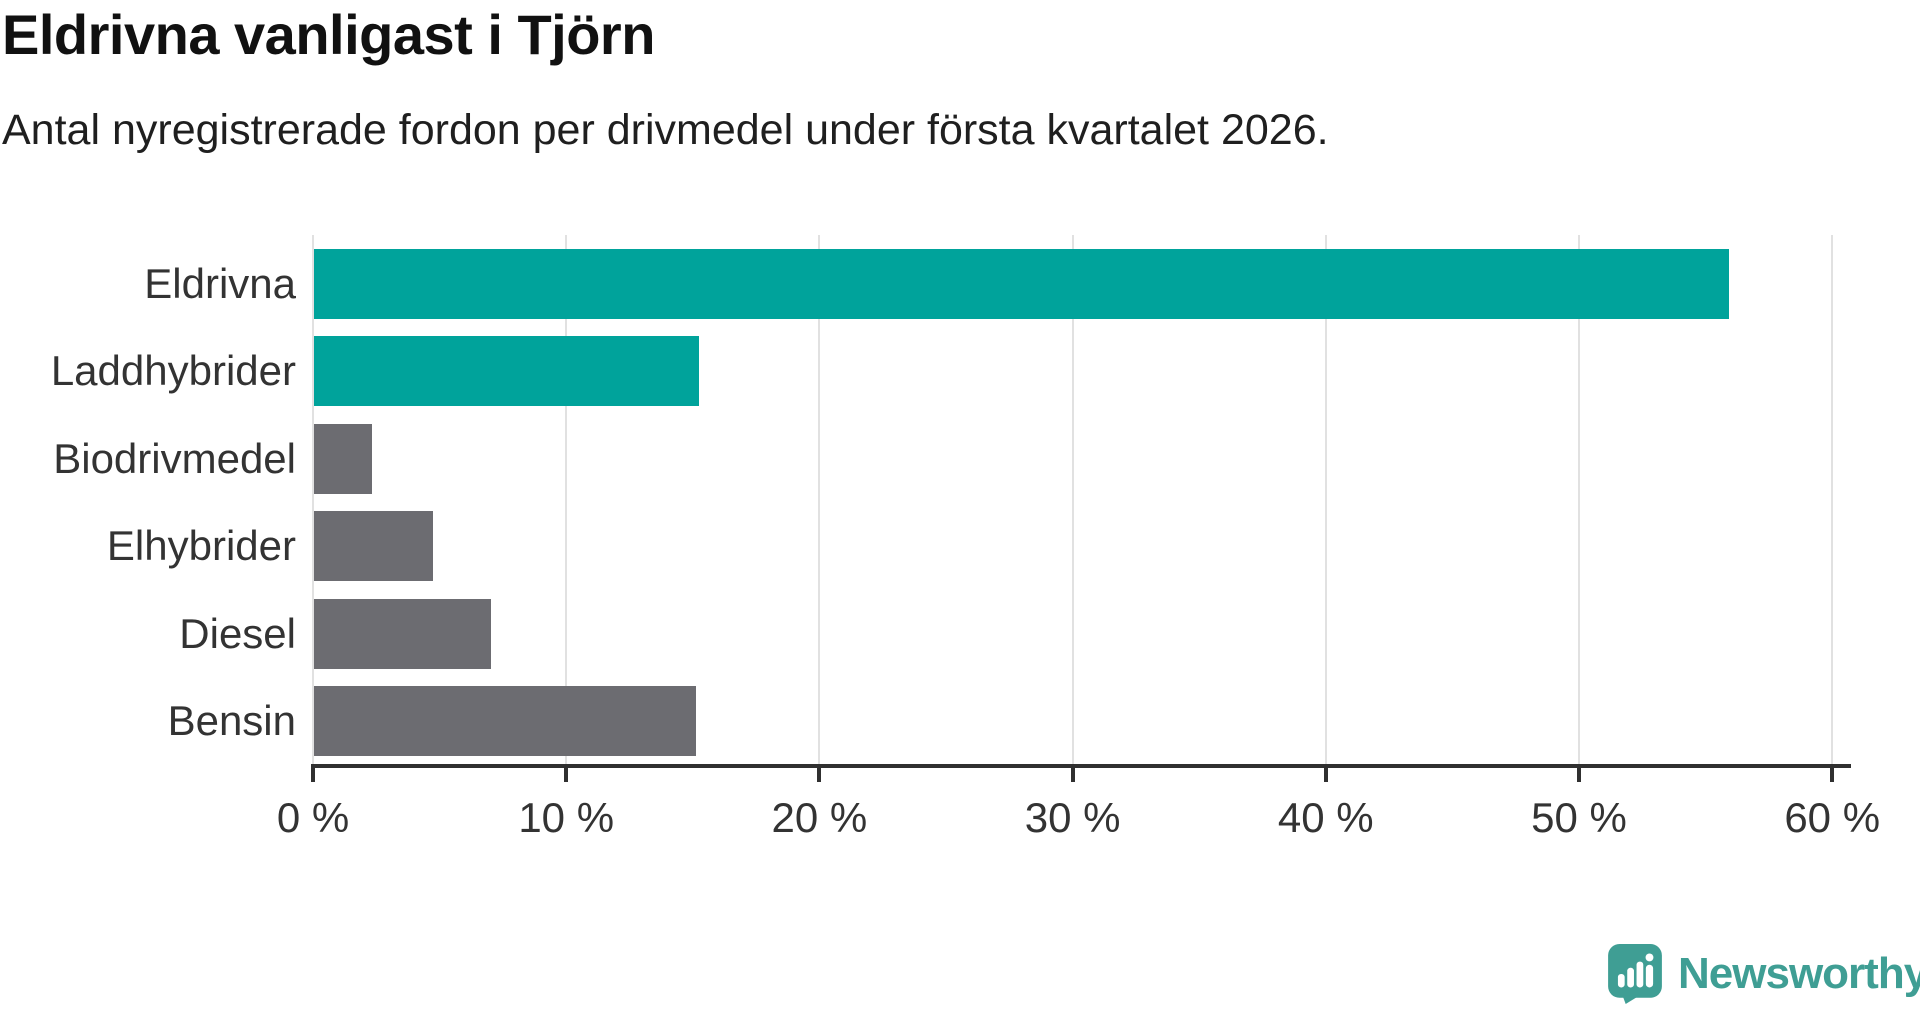 This screenshot has height=1010, width=1920. What do you see at coordinates (819, 817) in the screenshot?
I see `x-axis-tick-label: 20 %` at bounding box center [819, 817].